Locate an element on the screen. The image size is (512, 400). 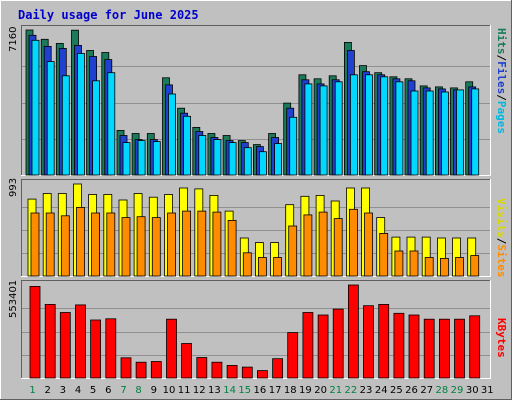
day-label-29: 29 is located at coordinates (457, 390).